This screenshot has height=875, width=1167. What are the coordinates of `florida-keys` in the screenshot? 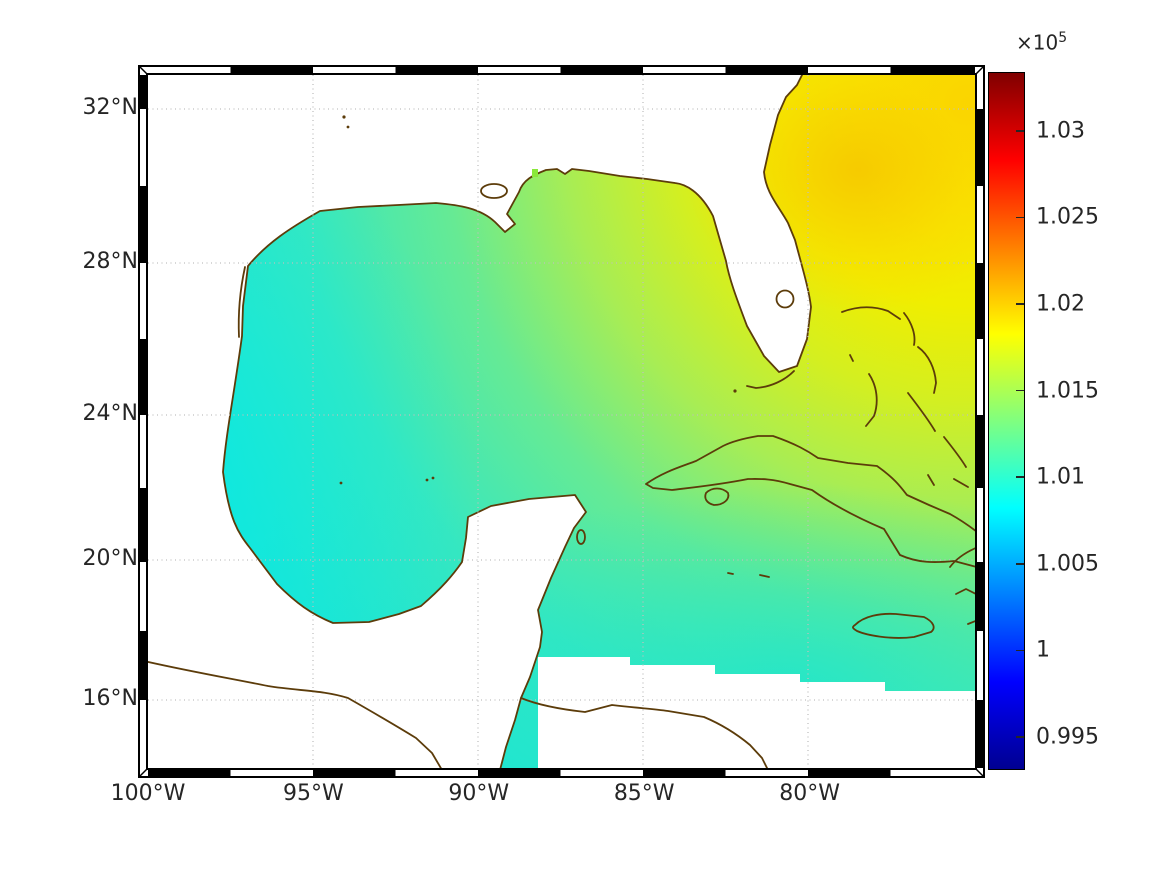 It's located at (770, 379).